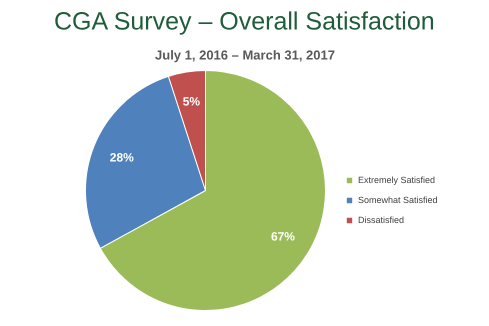  I want to click on data-label: 28%, so click(122, 157).